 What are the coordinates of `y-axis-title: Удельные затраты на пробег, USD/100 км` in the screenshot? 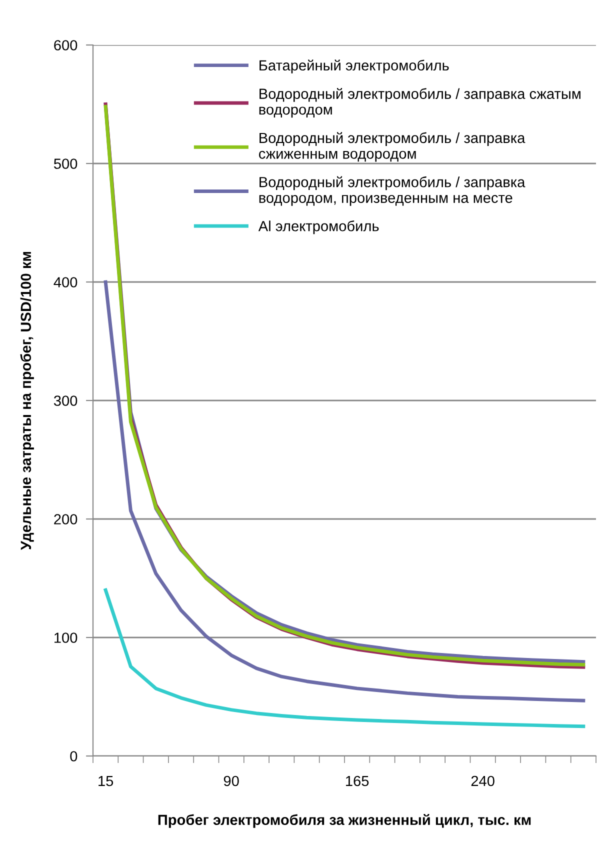 It's located at (27, 401).